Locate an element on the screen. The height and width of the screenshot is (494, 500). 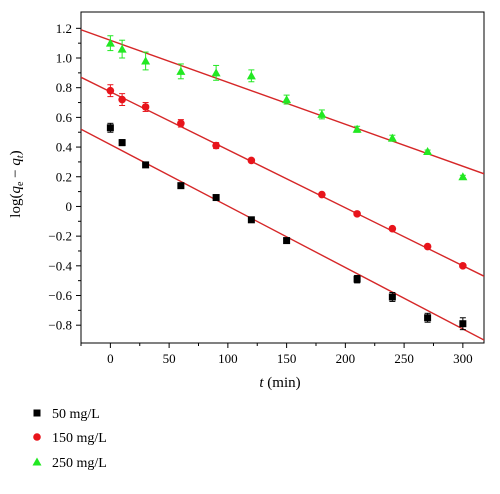
x-tick-label: 100 is located at coordinates (228, 358).